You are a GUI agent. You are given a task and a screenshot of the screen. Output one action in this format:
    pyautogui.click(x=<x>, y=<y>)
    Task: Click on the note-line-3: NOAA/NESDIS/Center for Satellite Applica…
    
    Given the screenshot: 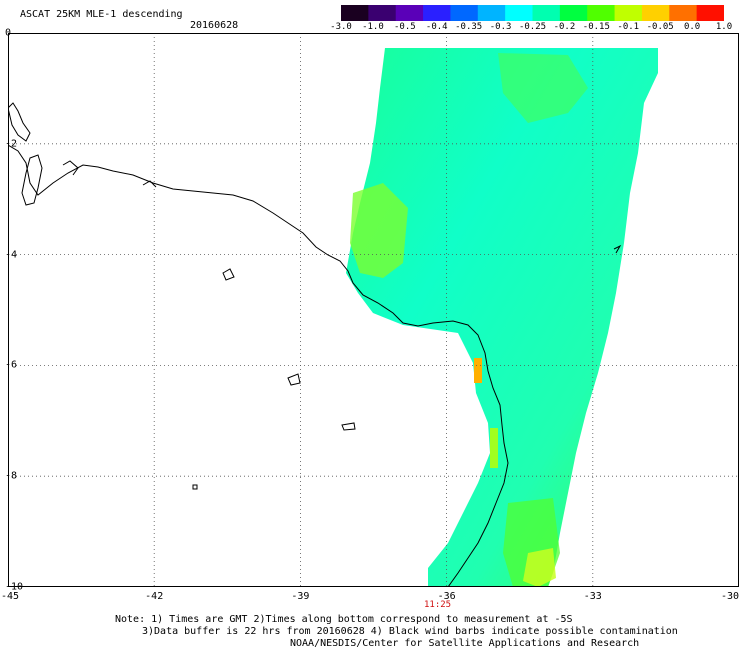 What is the action you would take?
    pyautogui.click(x=465, y=643)
    